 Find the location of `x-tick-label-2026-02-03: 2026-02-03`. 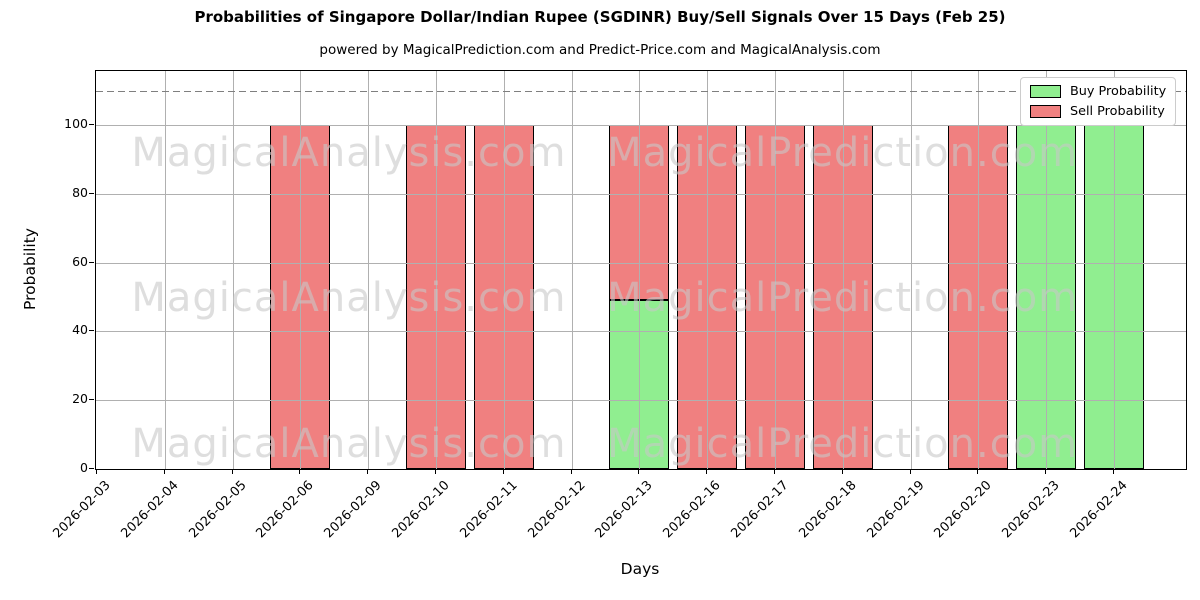

x-tick-label-2026-02-03: 2026-02-03 is located at coordinates (82, 510).